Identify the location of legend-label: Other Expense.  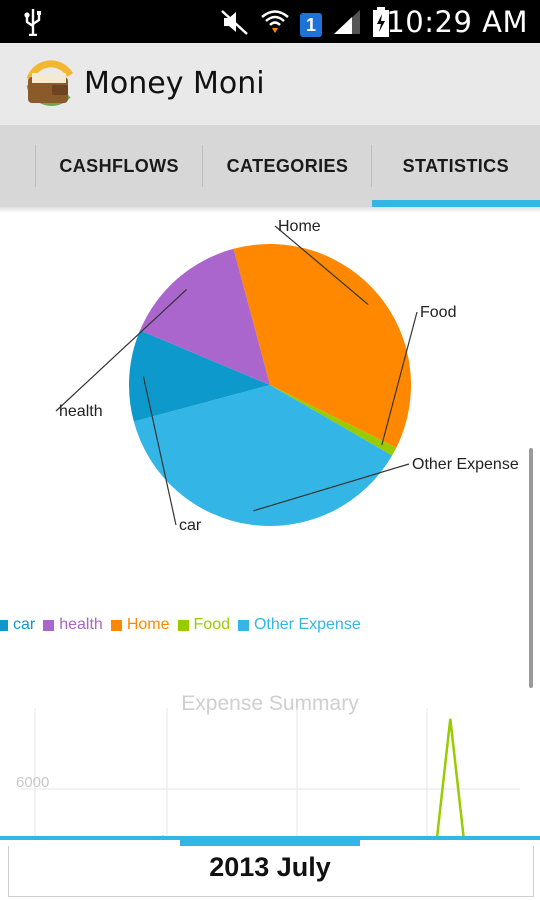
(307, 624).